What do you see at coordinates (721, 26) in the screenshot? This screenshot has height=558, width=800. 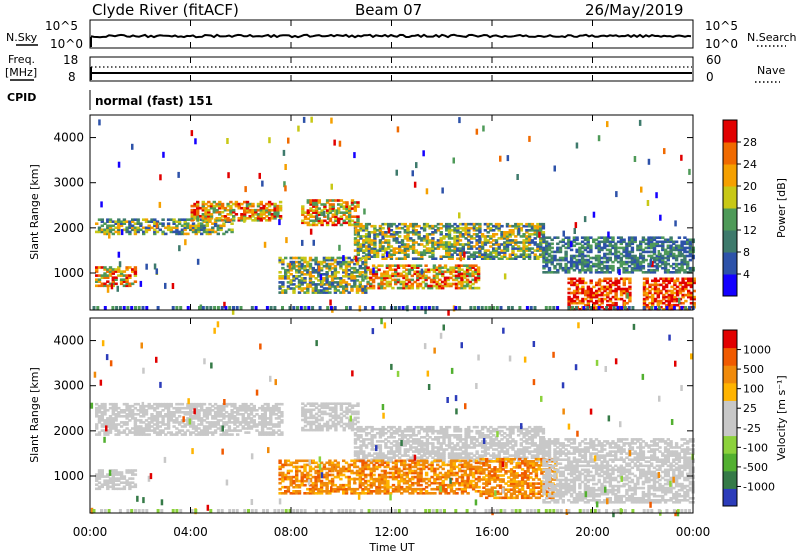 I see `nsearch-tick-top: 10^5` at bounding box center [721, 26].